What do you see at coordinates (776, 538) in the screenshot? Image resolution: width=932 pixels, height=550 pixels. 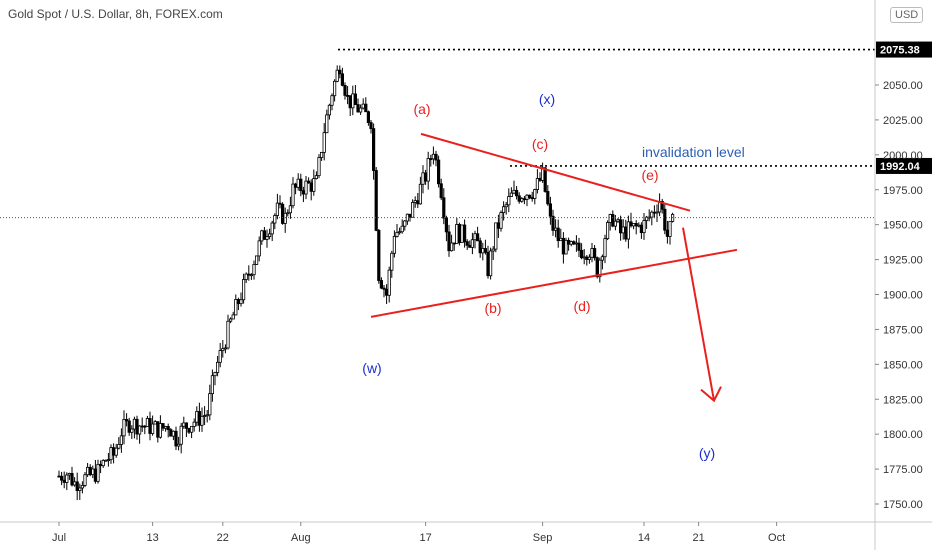 I see `x-tick-label: Oct` at bounding box center [776, 538].